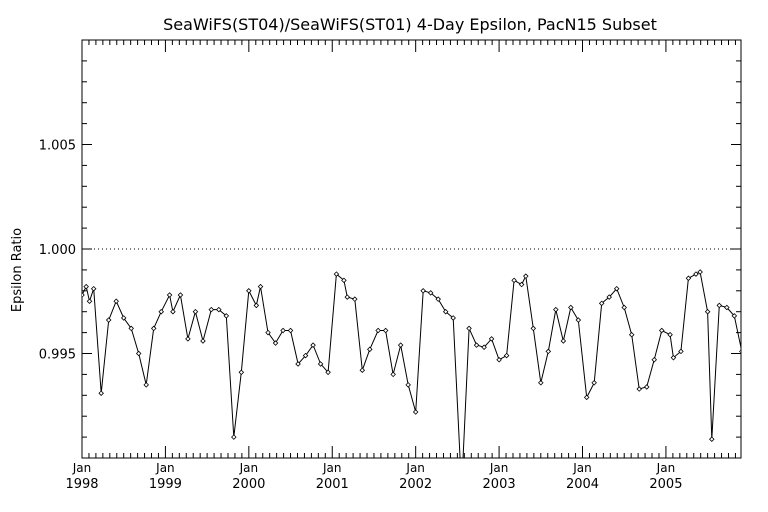 Image resolution: width=768 pixels, height=512 pixels. I want to click on x-tick-year-label: 2001, so click(332, 484).